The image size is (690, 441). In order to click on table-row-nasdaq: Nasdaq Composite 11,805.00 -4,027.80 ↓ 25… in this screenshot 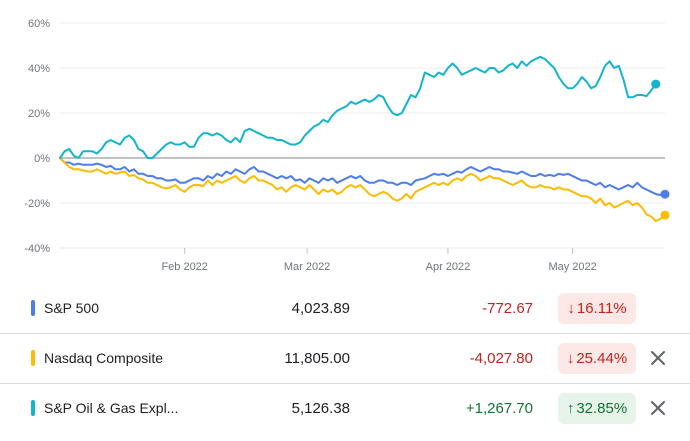, I will do `click(345, 359)`.